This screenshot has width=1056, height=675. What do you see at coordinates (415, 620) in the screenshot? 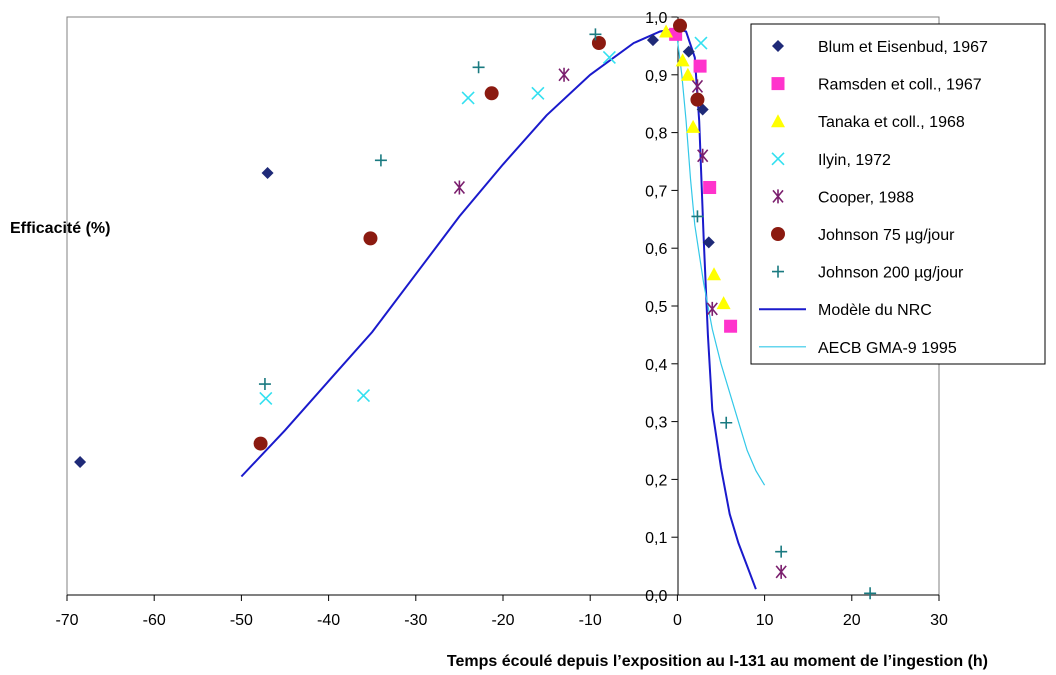
I see `x-tick-label: -30` at bounding box center [415, 620].